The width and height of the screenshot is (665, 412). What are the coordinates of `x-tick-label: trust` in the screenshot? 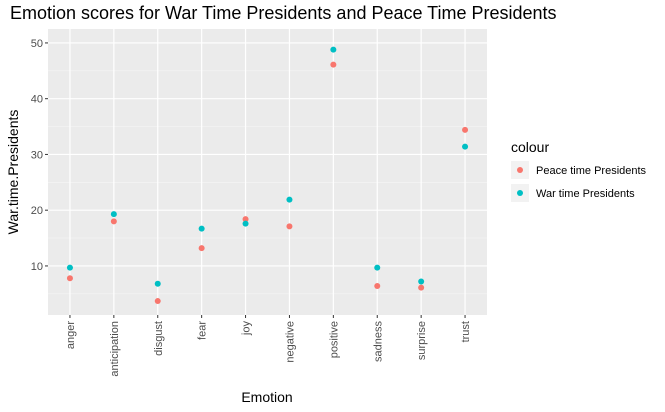 It's located at (466, 331).